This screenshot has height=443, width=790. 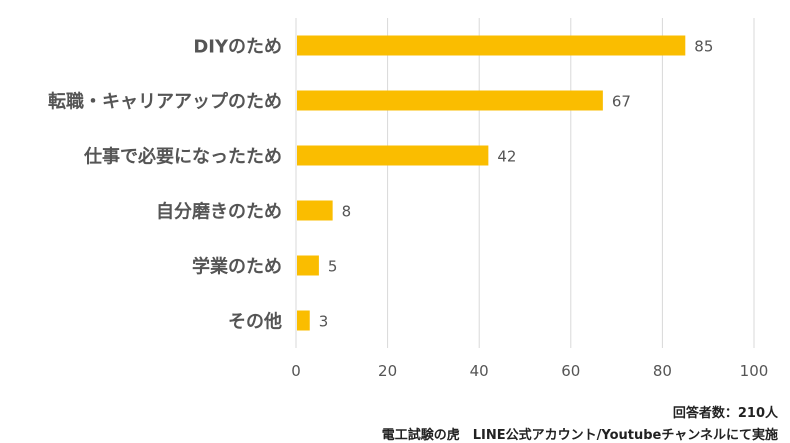 What do you see at coordinates (662, 371) in the screenshot?
I see `x-tick-label: 80` at bounding box center [662, 371].